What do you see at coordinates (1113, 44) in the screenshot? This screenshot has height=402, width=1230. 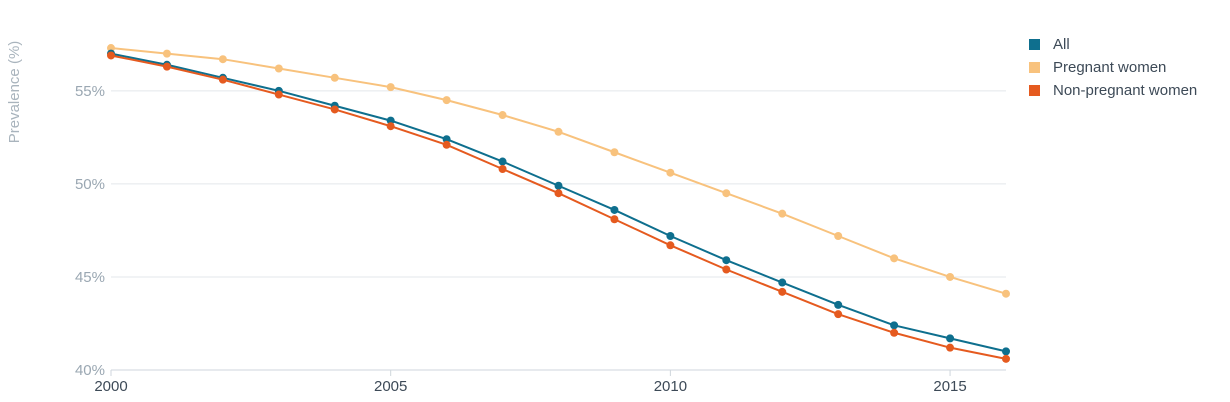 I see `legend-item-all: All` at bounding box center [1113, 44].